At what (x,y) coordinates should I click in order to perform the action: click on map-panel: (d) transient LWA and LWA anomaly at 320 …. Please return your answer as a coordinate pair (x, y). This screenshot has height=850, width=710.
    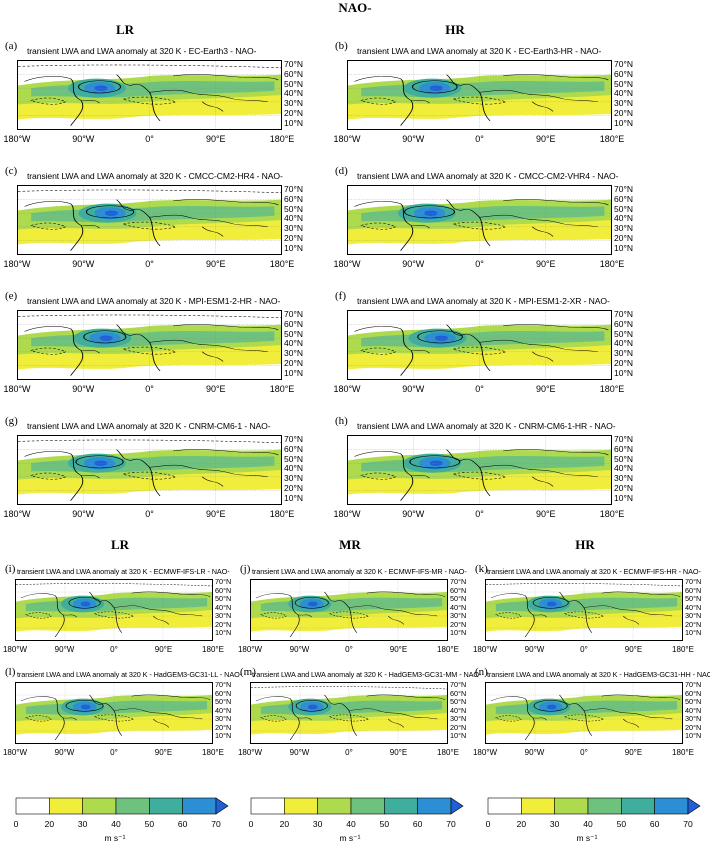
    Looking at the image, I should click on (486, 218).